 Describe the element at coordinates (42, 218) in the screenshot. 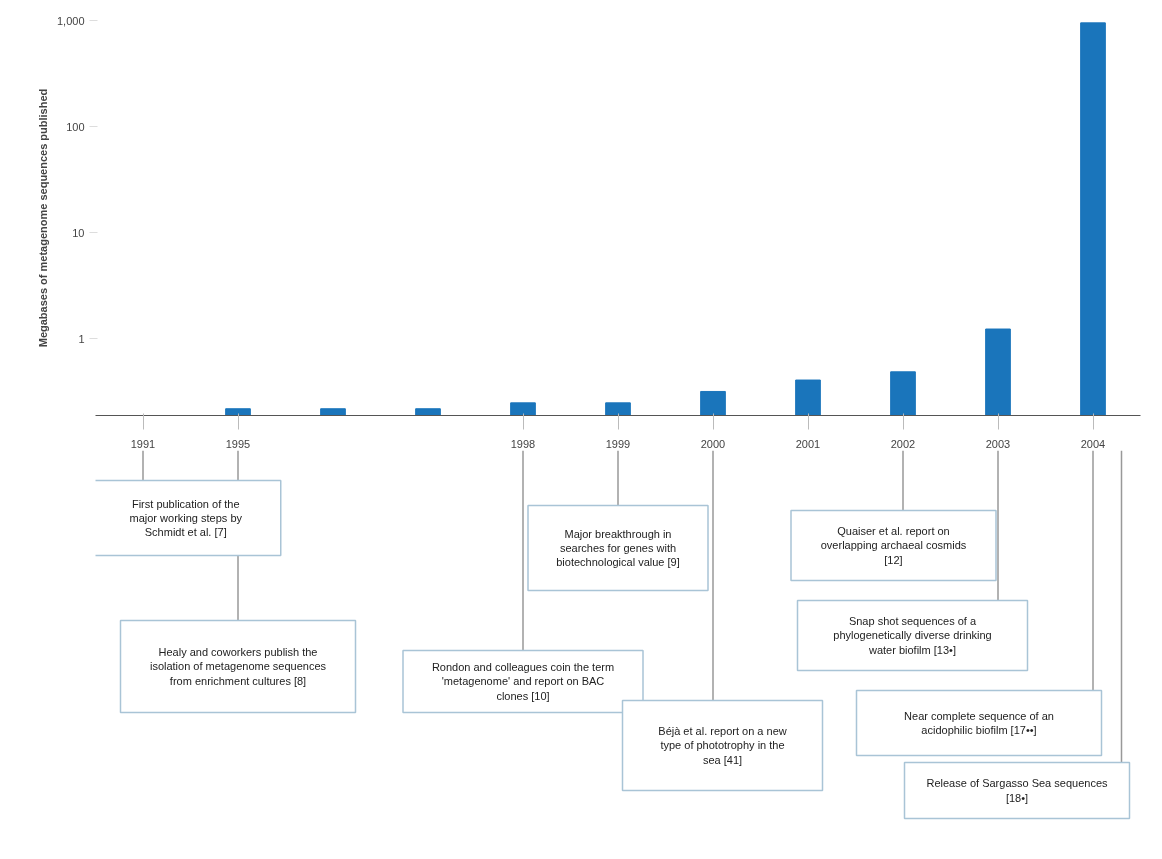

I see `y-axis-title: Megabases of metagenome sequences published` at that location.